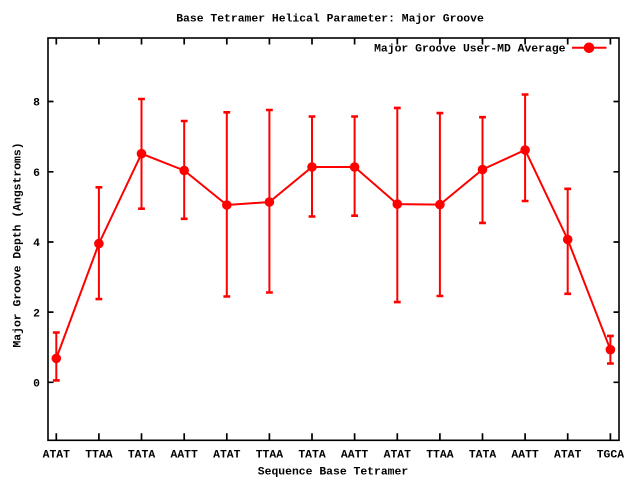 The width and height of the screenshot is (640, 480). I want to click on svg-text: TGCA, so click(611, 455).